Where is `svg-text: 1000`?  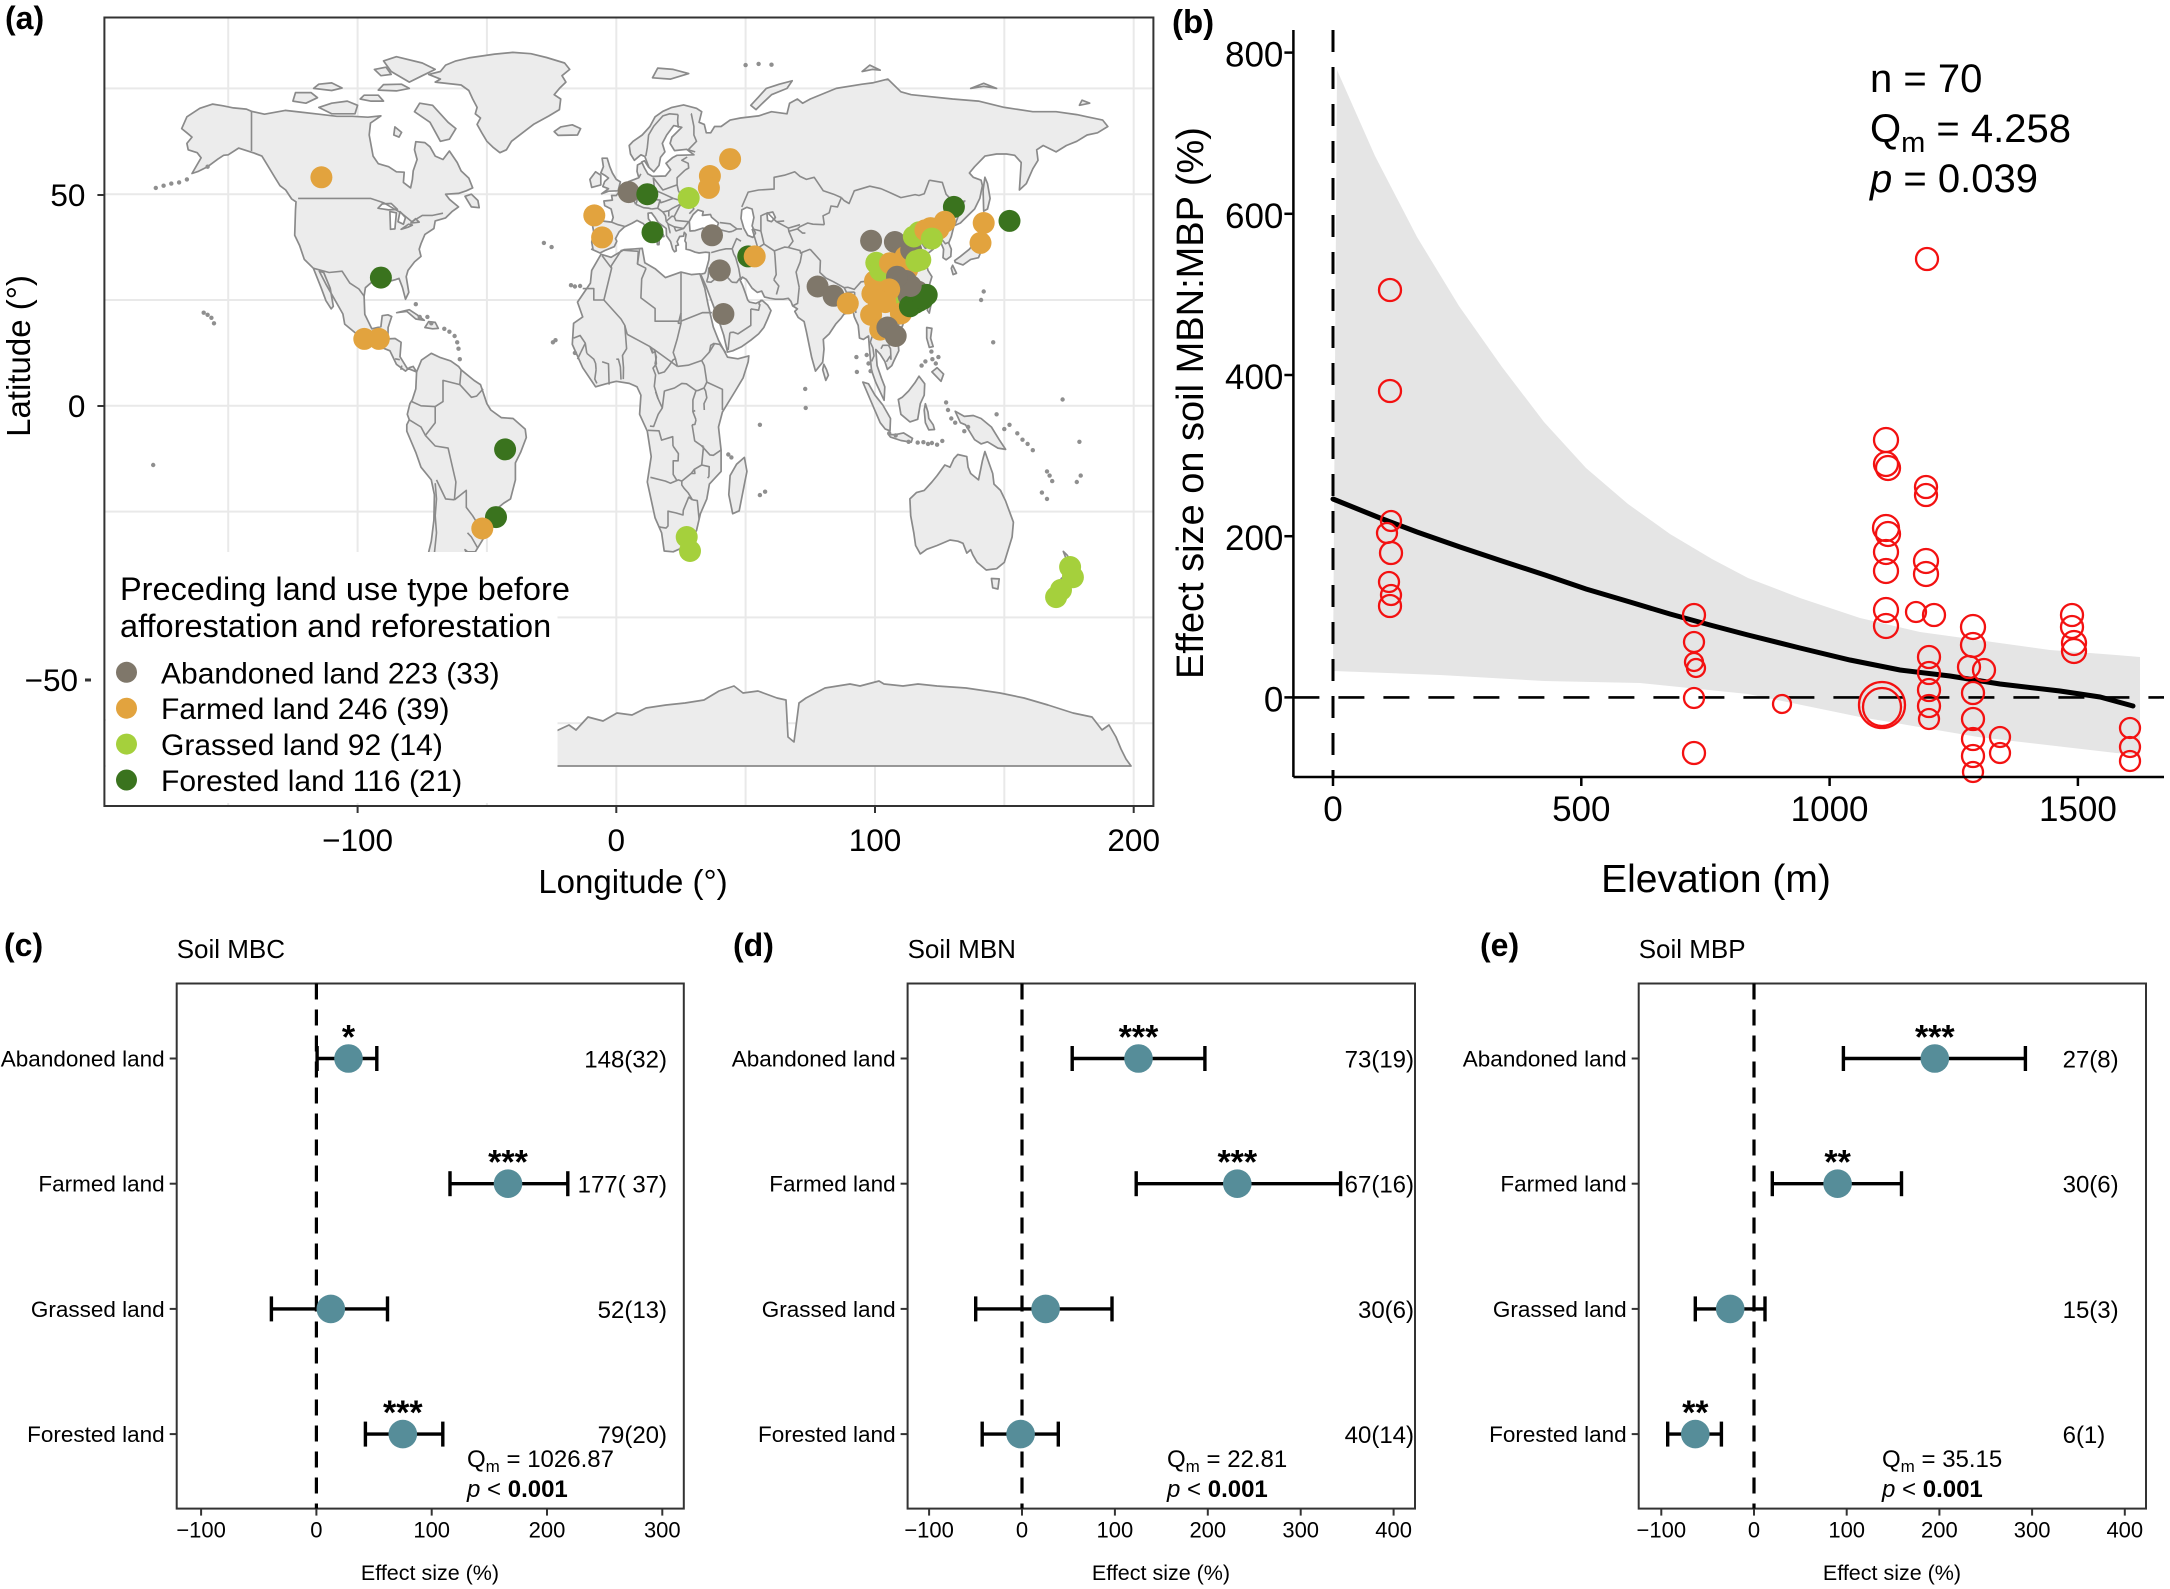 svg-text: 1000 is located at coordinates (1830, 809).